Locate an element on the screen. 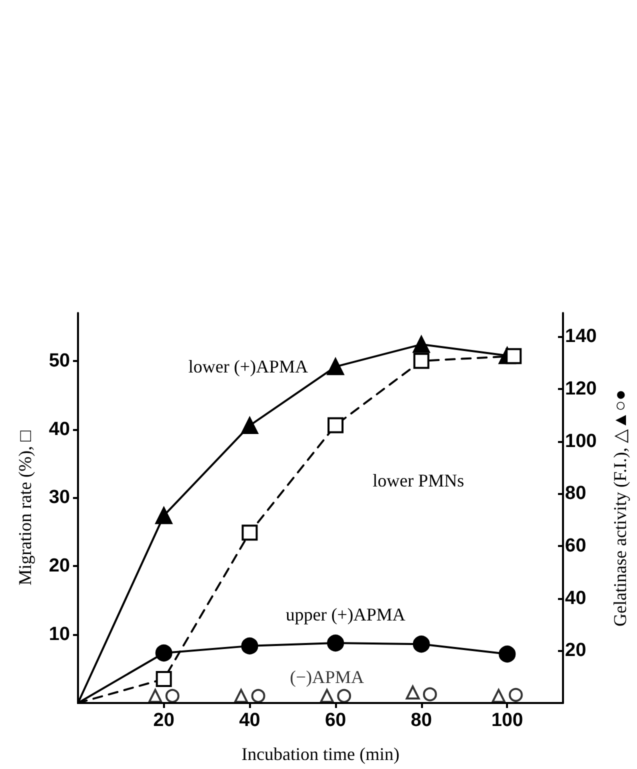 The image size is (637, 769). series-label: lower (+)APMA is located at coordinates (248, 366).